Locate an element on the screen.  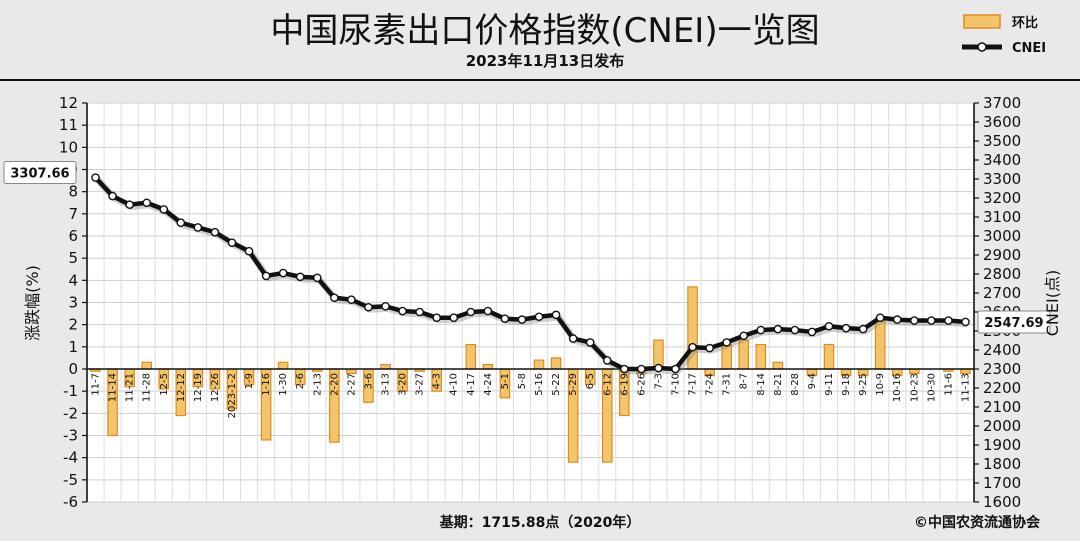
y-left-tick-label: -1 is located at coordinates (70, 391).